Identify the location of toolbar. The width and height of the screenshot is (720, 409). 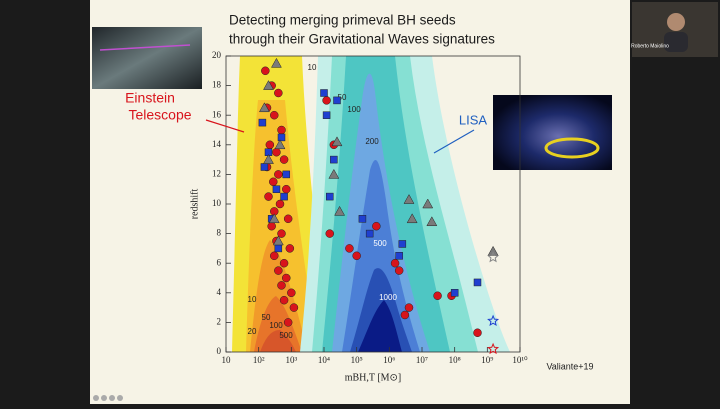
(108, 398).